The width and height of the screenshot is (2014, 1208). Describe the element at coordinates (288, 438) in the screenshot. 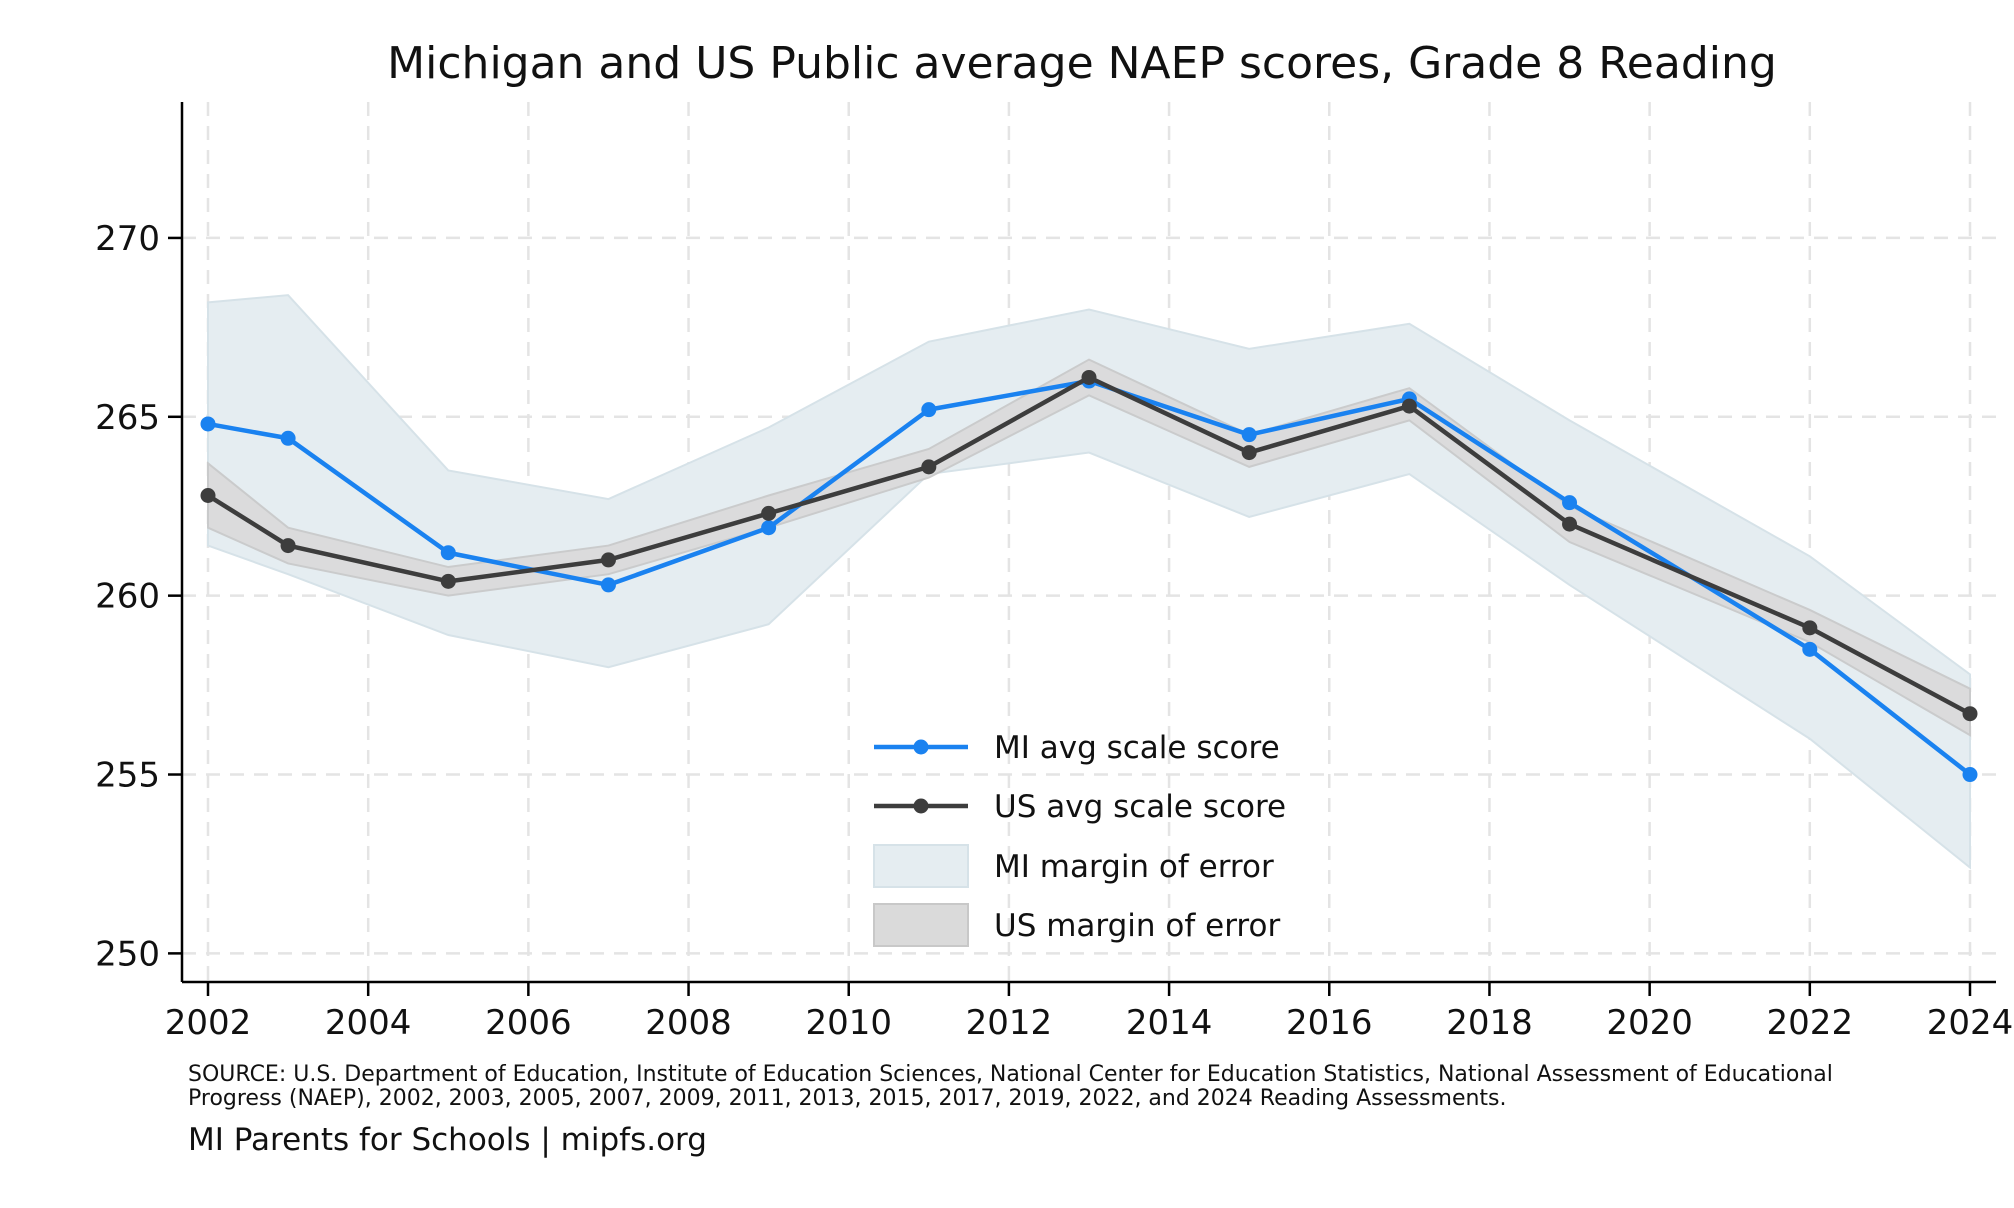

I see `point-mi-2003` at that location.